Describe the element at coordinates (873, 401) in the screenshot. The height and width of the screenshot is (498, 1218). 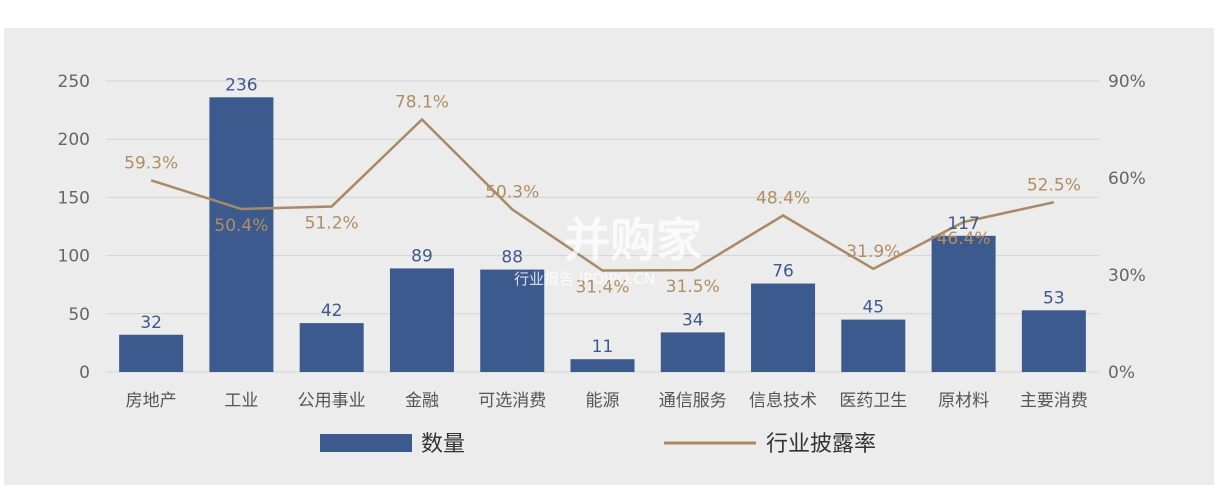
I see `category-label: 医药卫生` at that location.